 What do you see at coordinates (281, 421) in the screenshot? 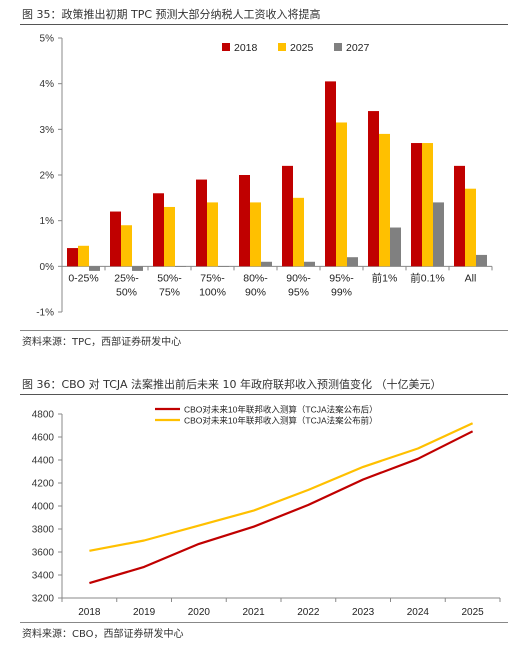
I see `legend-label: CBO对未来10年联邦收入测算（TCJA法案公布前）` at bounding box center [281, 421].